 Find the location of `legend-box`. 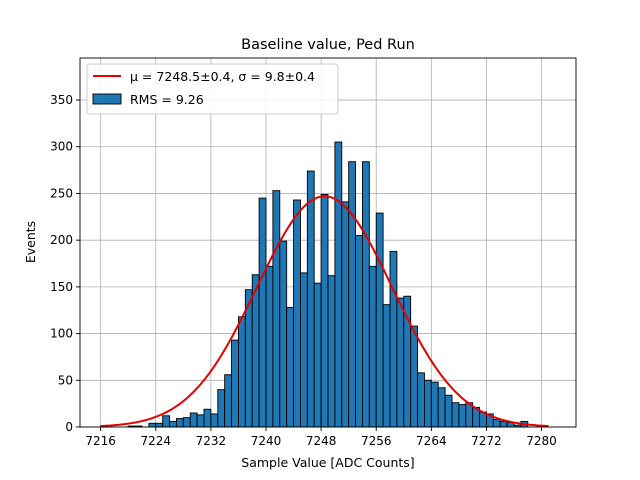

legend-box is located at coordinates (212, 89).